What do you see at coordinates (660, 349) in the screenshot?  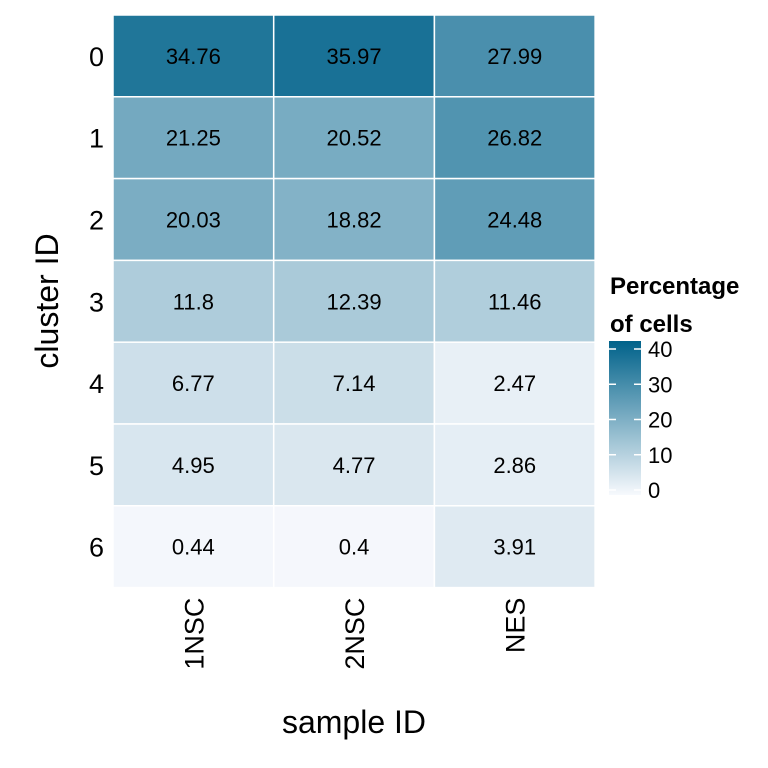 I see `legend-tick-label: 40` at bounding box center [660, 349].